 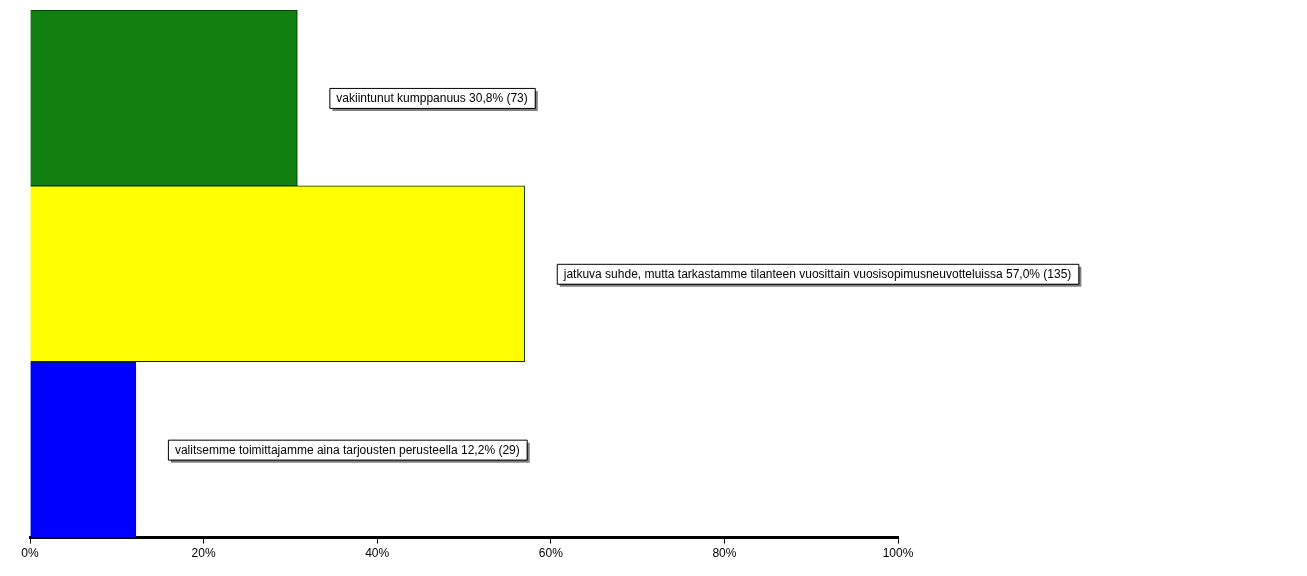 I want to click on x-tick-label: 100%, so click(x=898, y=553).